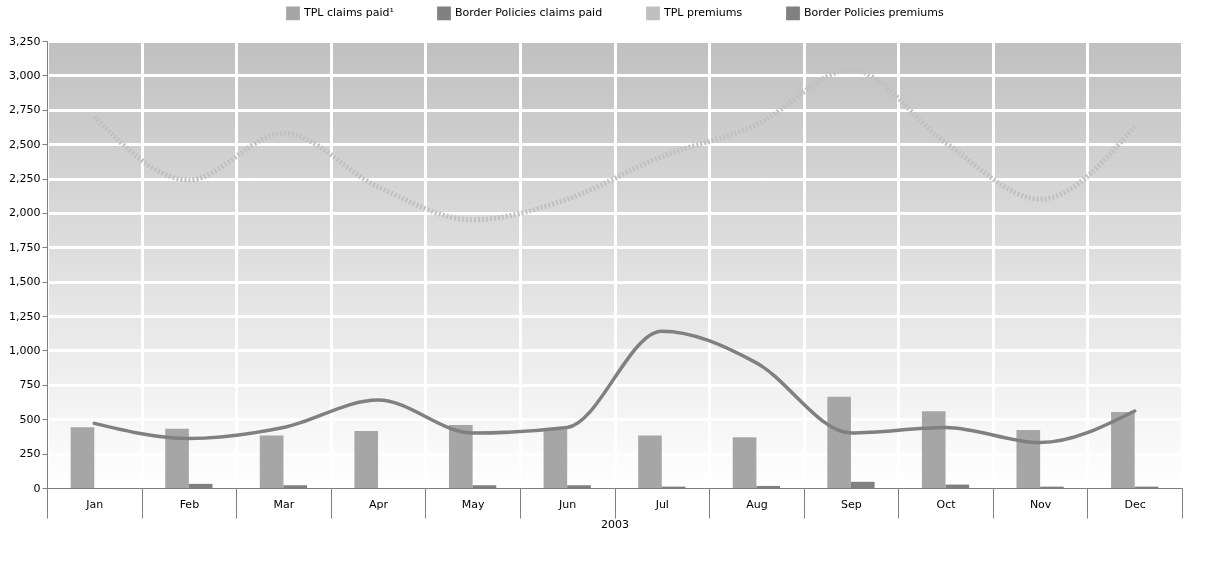  I want to click on x-tick-label: Apr, so click(379, 504).